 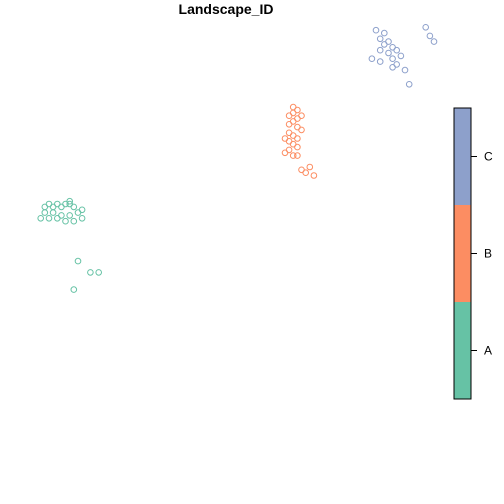 I want to click on chart-title: Landscape_ID, so click(x=226, y=9).